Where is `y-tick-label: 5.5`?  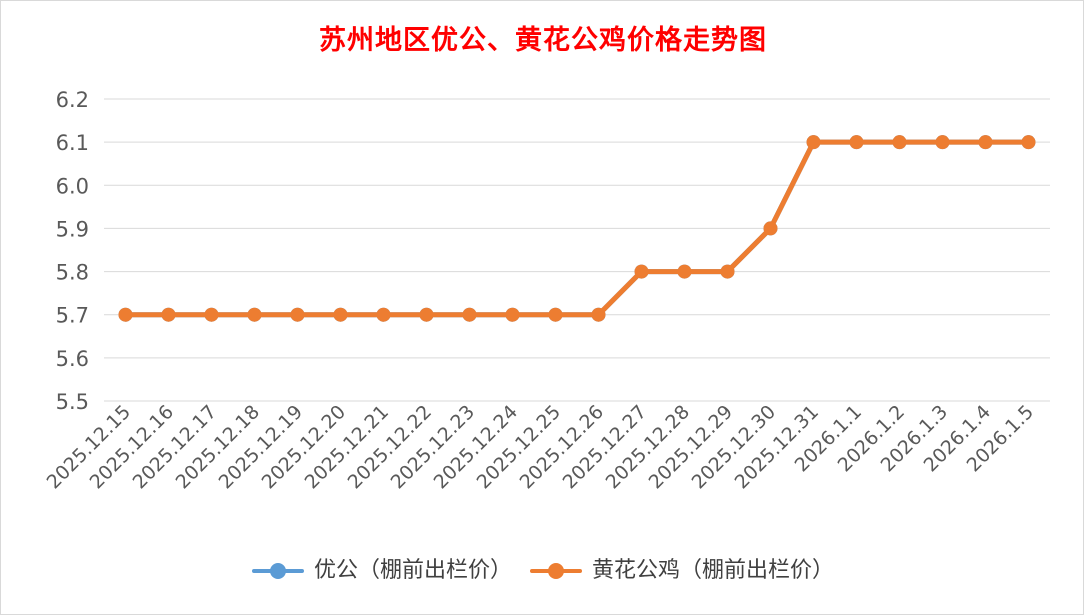
y-tick-label: 5.5 is located at coordinates (72, 402).